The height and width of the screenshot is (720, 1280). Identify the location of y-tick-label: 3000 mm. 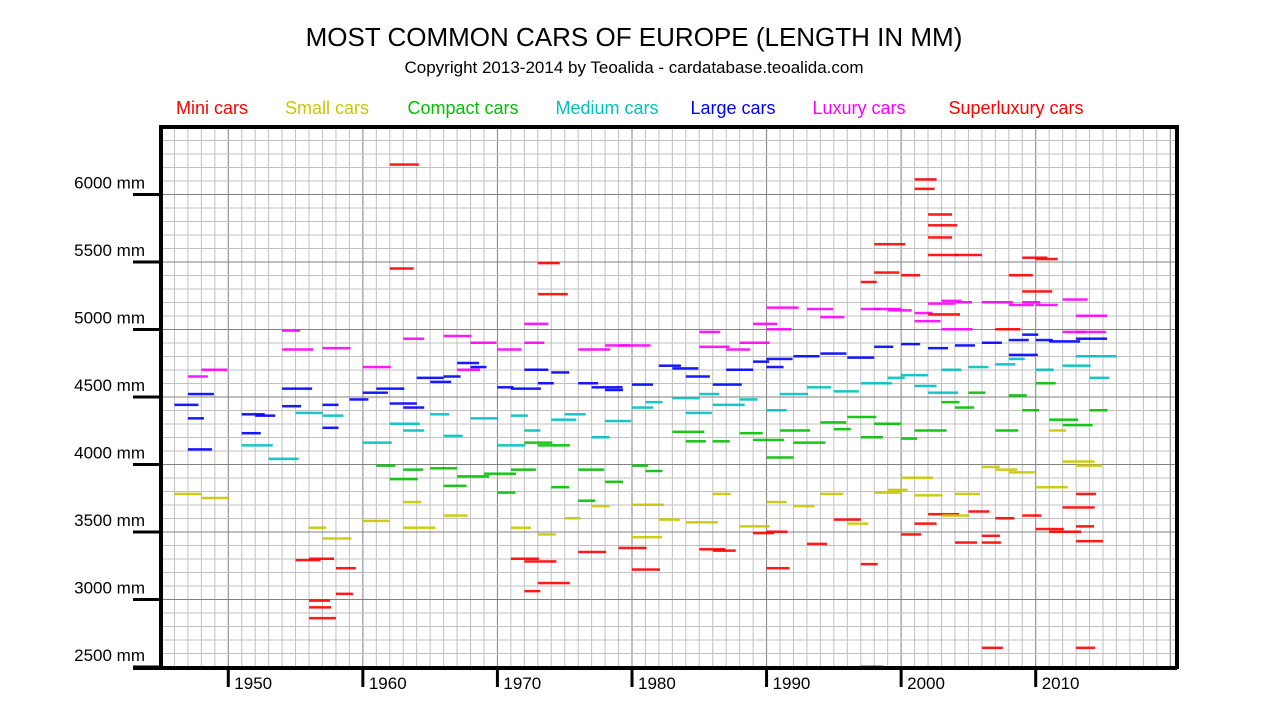
(109, 588).